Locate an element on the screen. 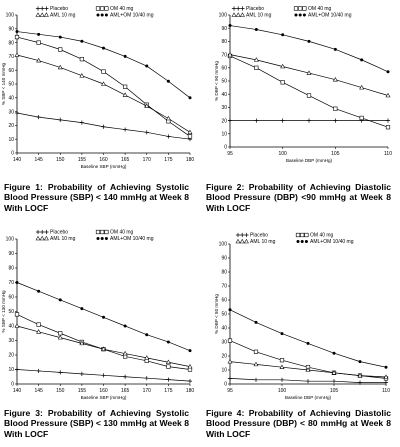 The image size is (400, 447). y-axis-label: % SBP < 140 mmHg is located at coordinates (3, 83).